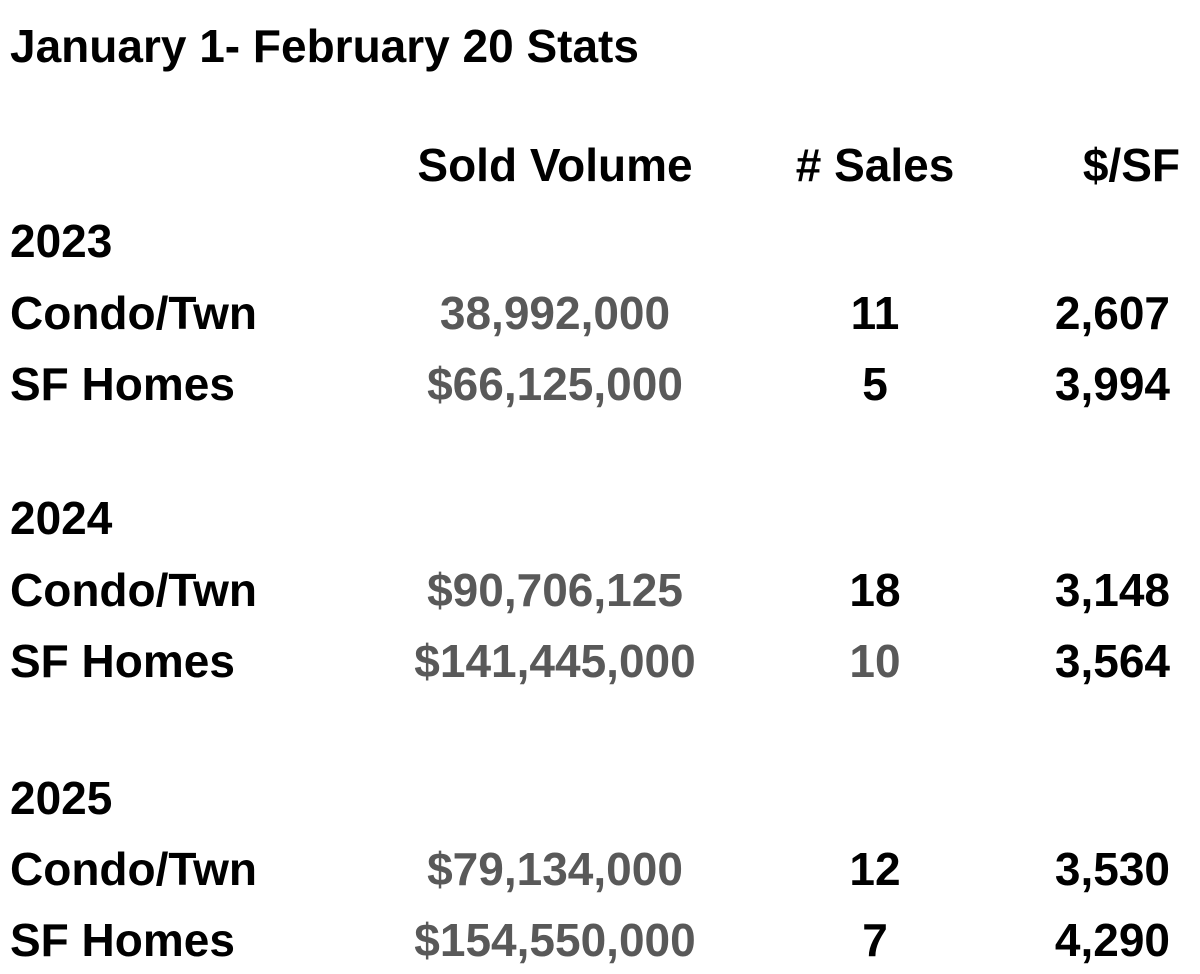 Image resolution: width=1200 pixels, height=974 pixels. I want to click on sold-volume-value: 38,992,000, so click(555, 313).